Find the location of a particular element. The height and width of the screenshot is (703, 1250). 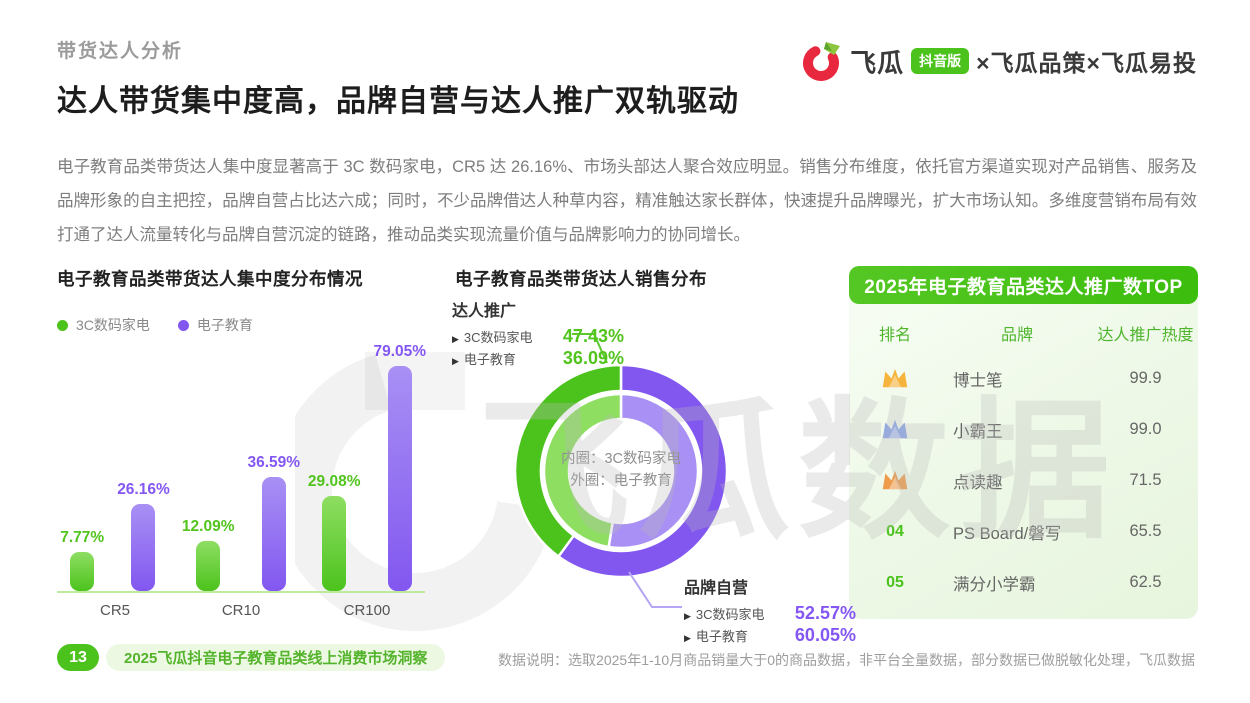

bar-value-label: 79.05% is located at coordinates (400, 351).